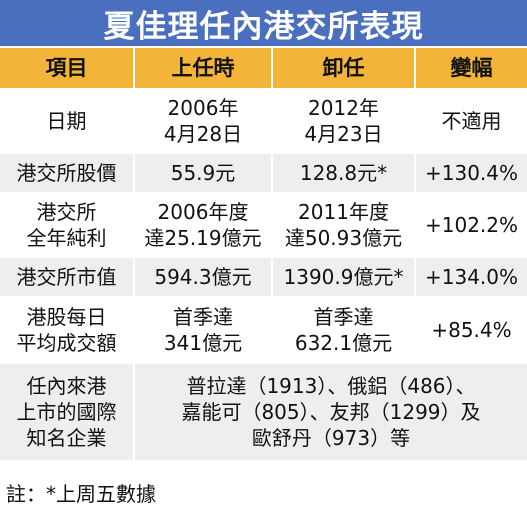 This screenshot has width=527, height=512. I want to click on end-cell: 2012年 4月23日, so click(344, 121).